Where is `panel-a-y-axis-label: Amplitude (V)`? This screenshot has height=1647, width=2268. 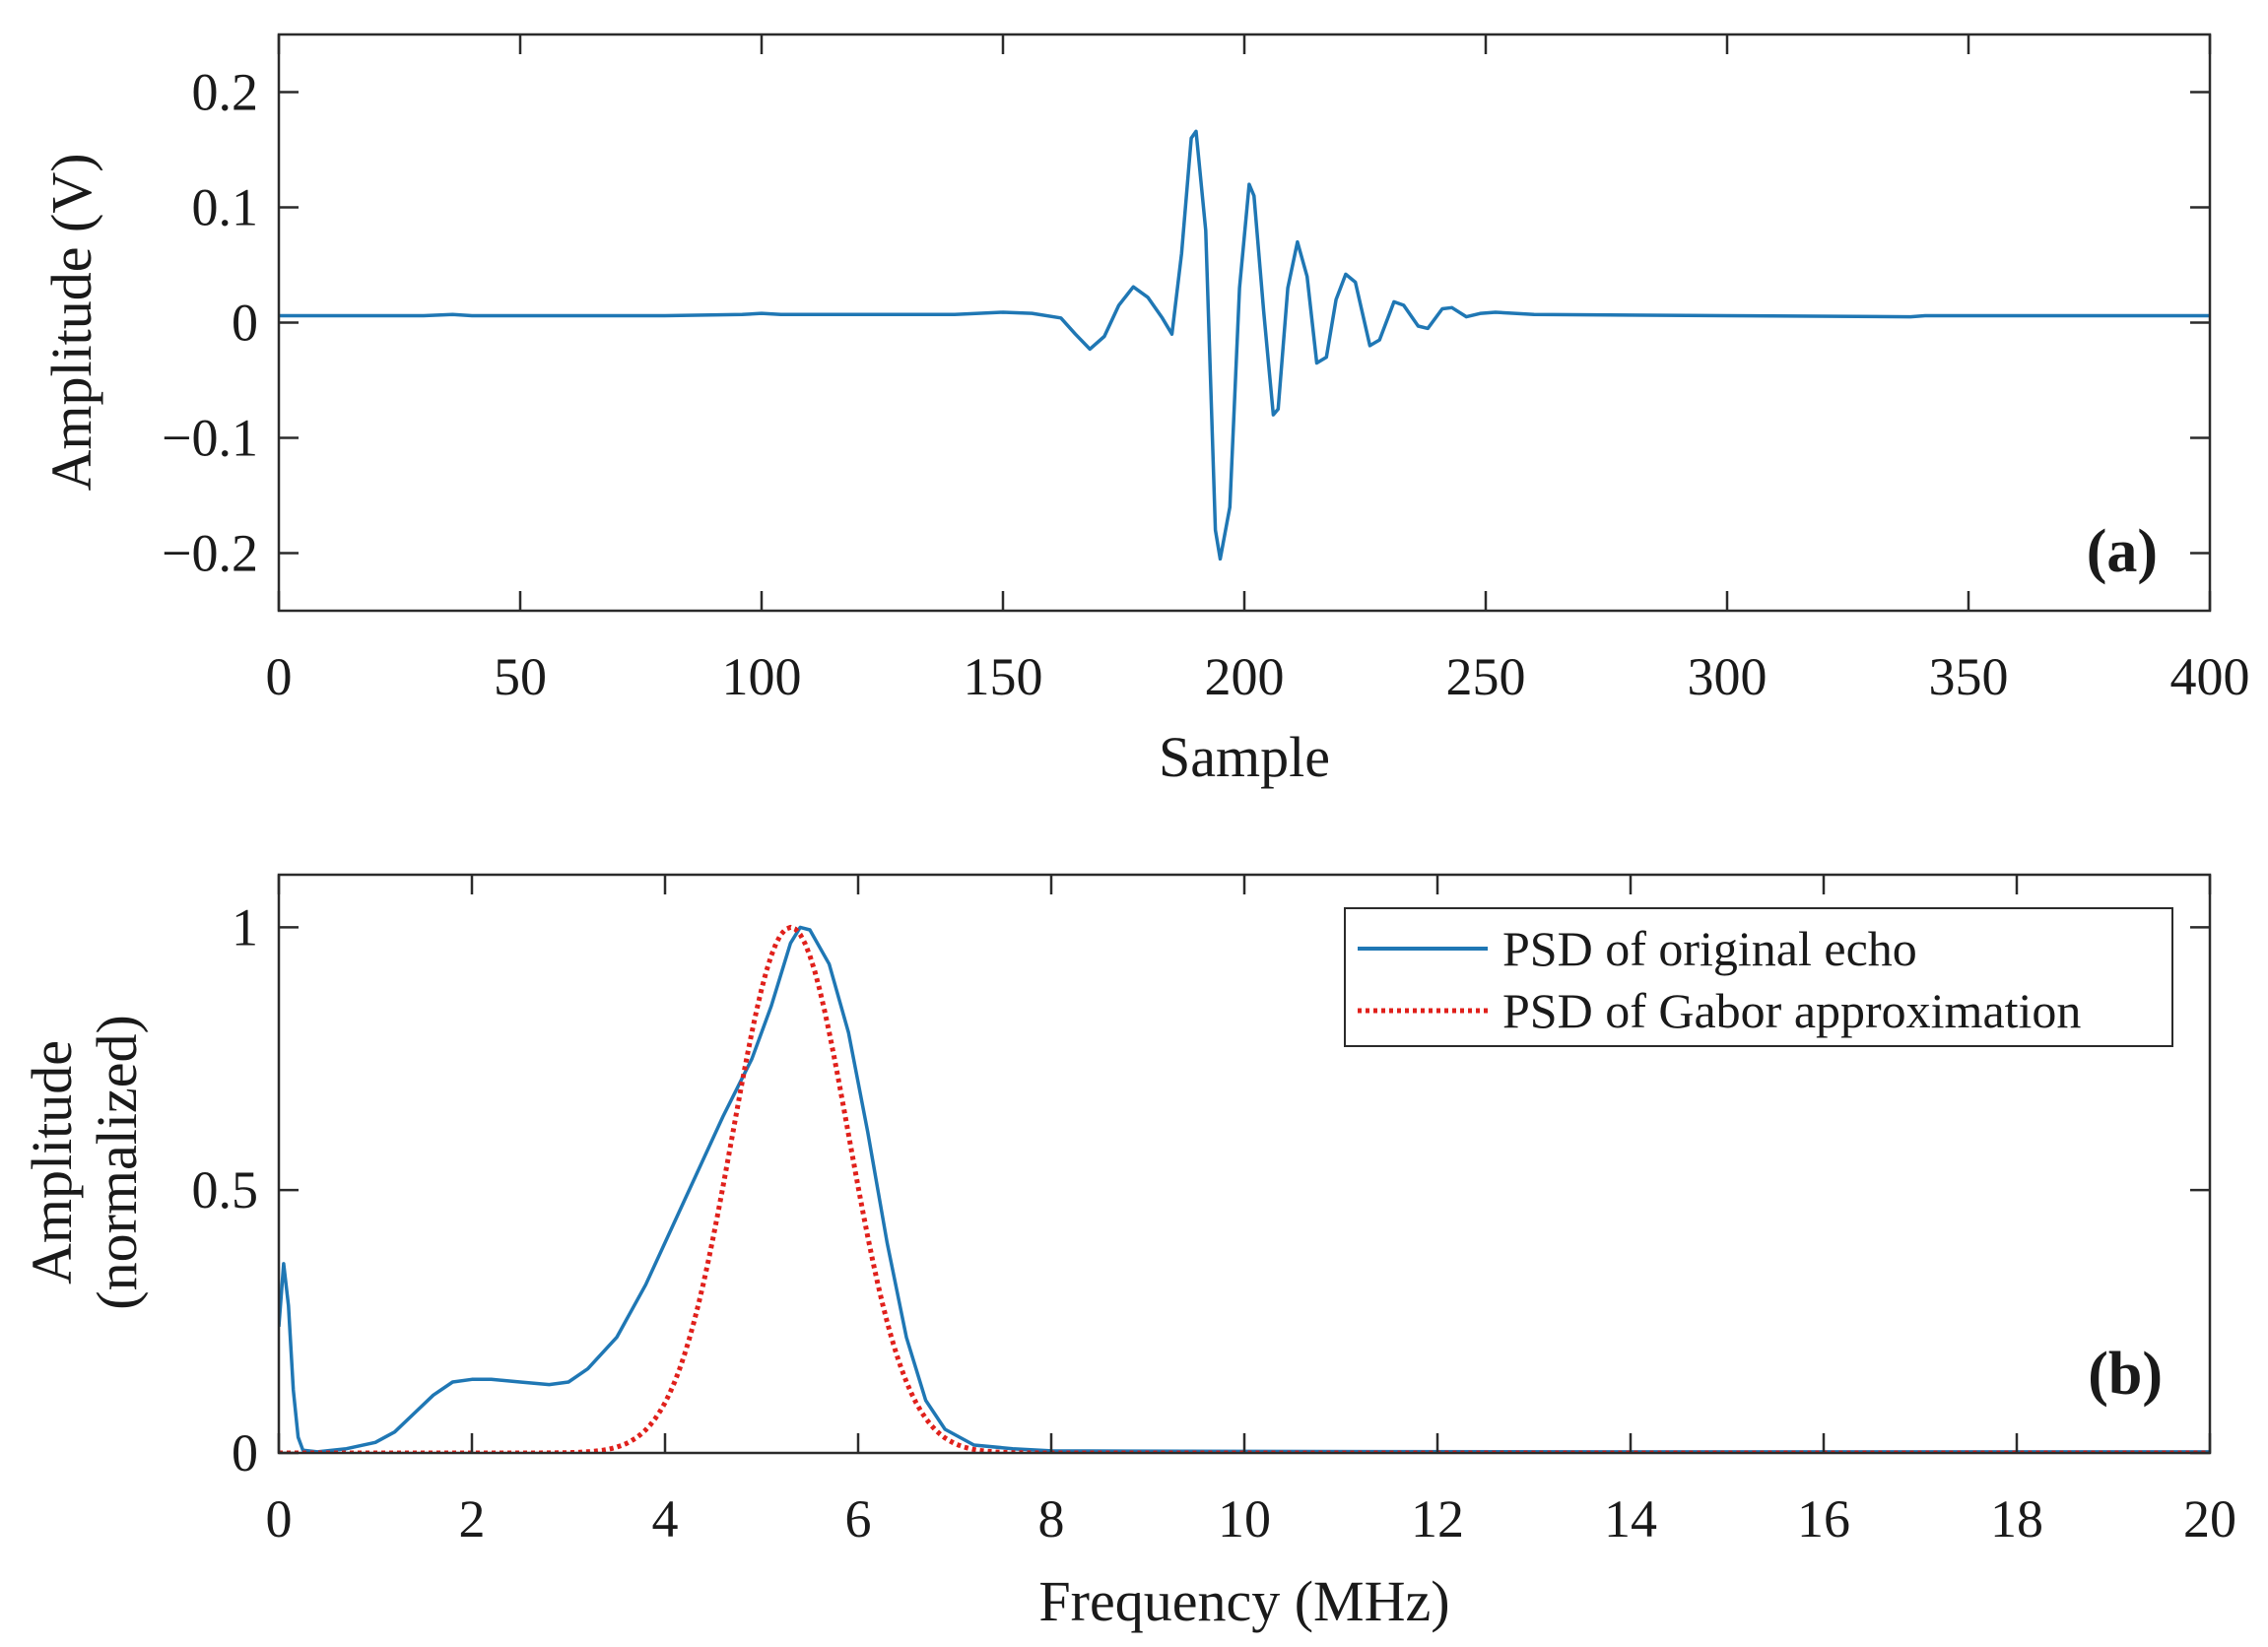
panel-a-y-axis-label: Amplitude (V) is located at coordinates (71, 322).